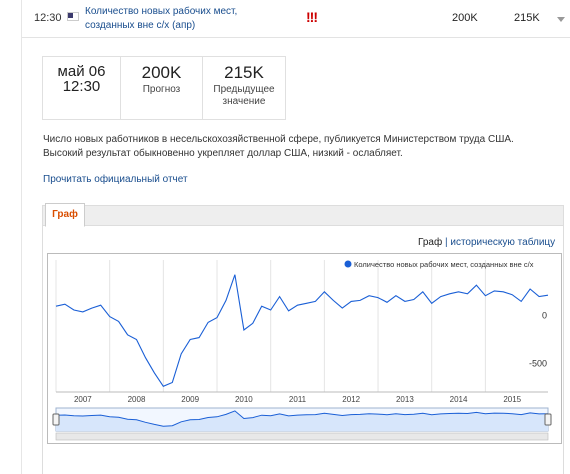 The image size is (570, 474). What do you see at coordinates (161, 72) in the screenshot?
I see `forecast-value: 200K` at bounding box center [161, 72].